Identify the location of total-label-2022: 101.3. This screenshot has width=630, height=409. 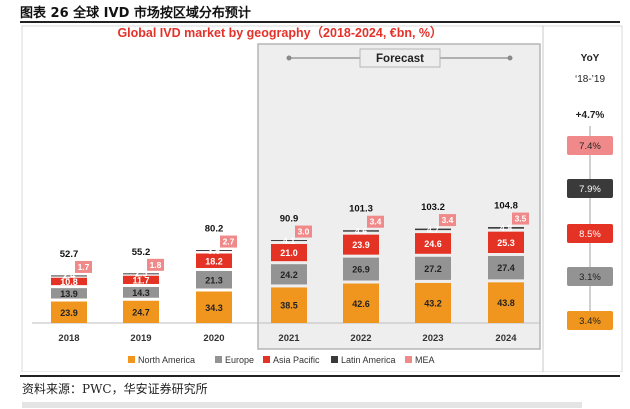
(361, 209).